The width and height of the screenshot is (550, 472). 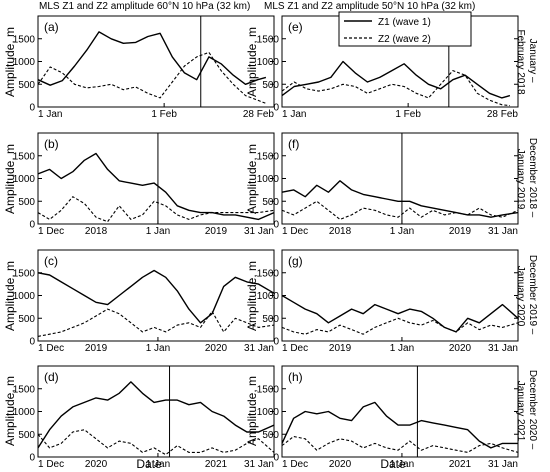 I want to click on z2-line-c, so click(x=156, y=322).